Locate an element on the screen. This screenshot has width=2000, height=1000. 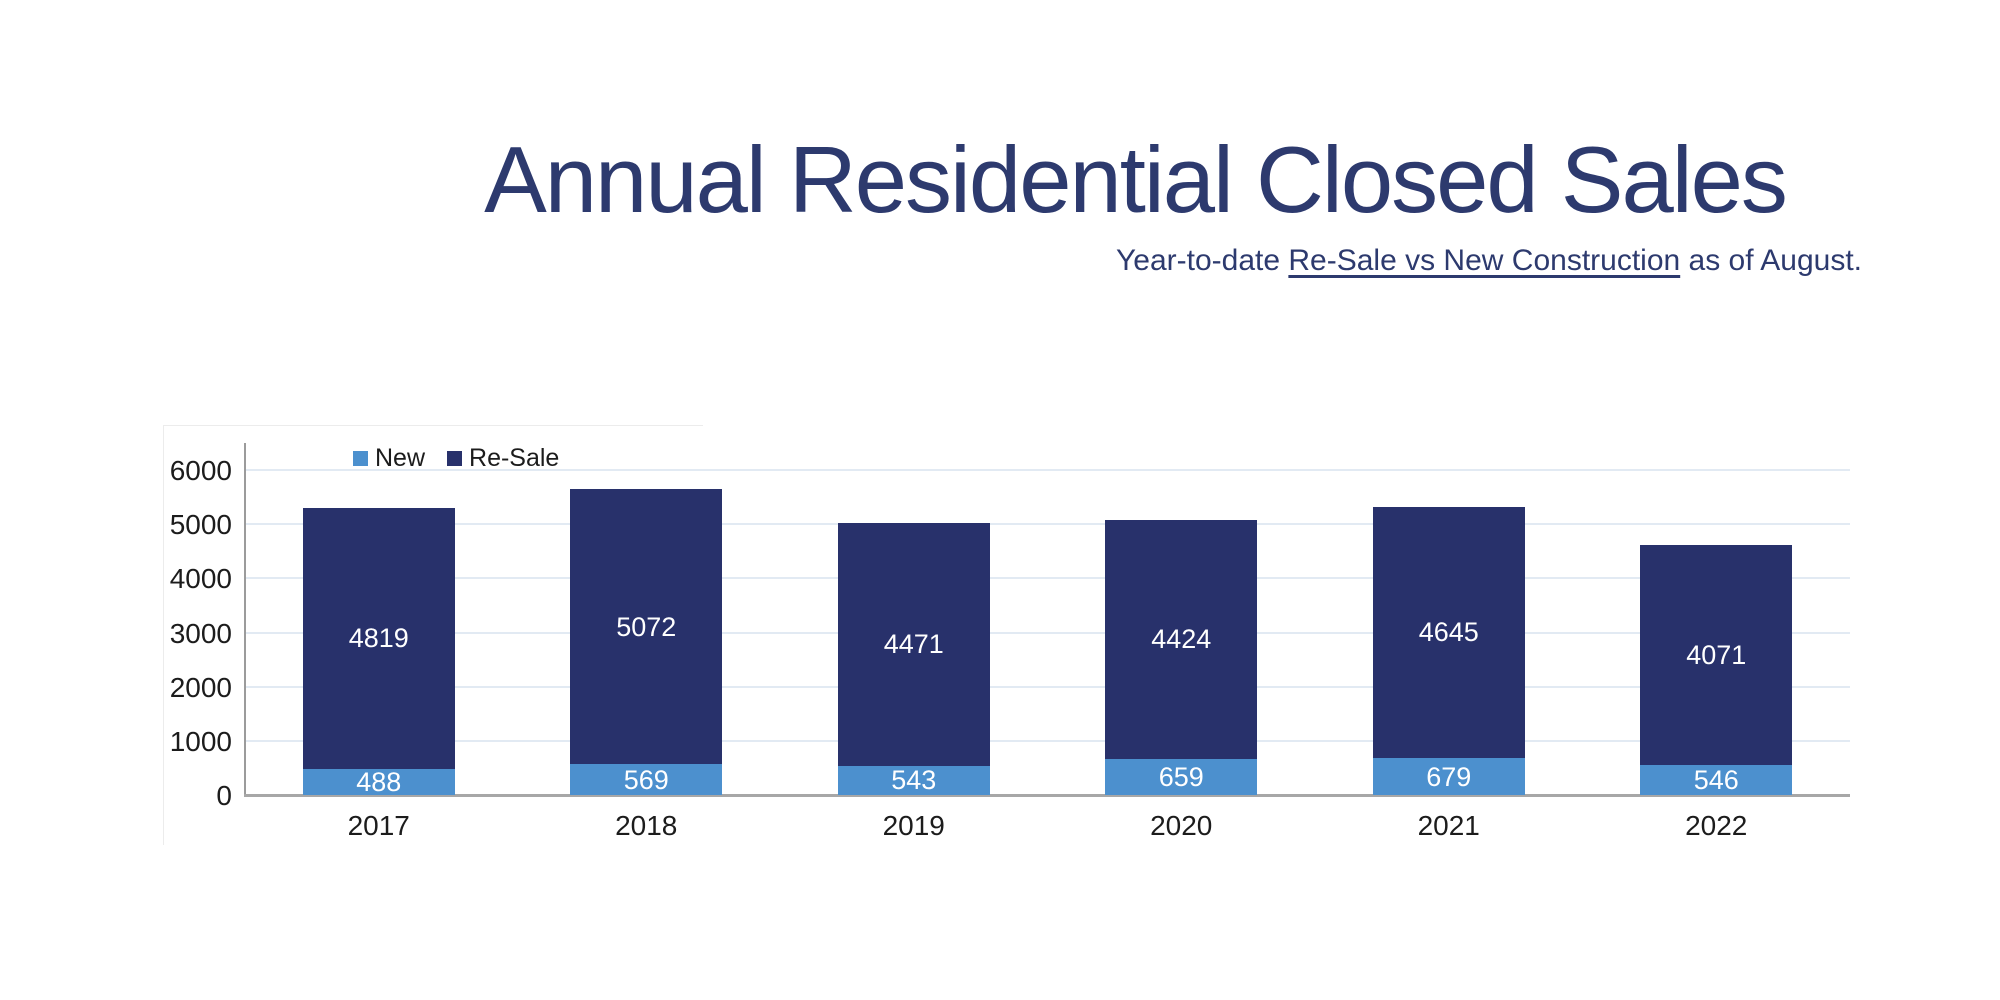
bar-value-label-resale-2018: 5072 is located at coordinates (646, 626).